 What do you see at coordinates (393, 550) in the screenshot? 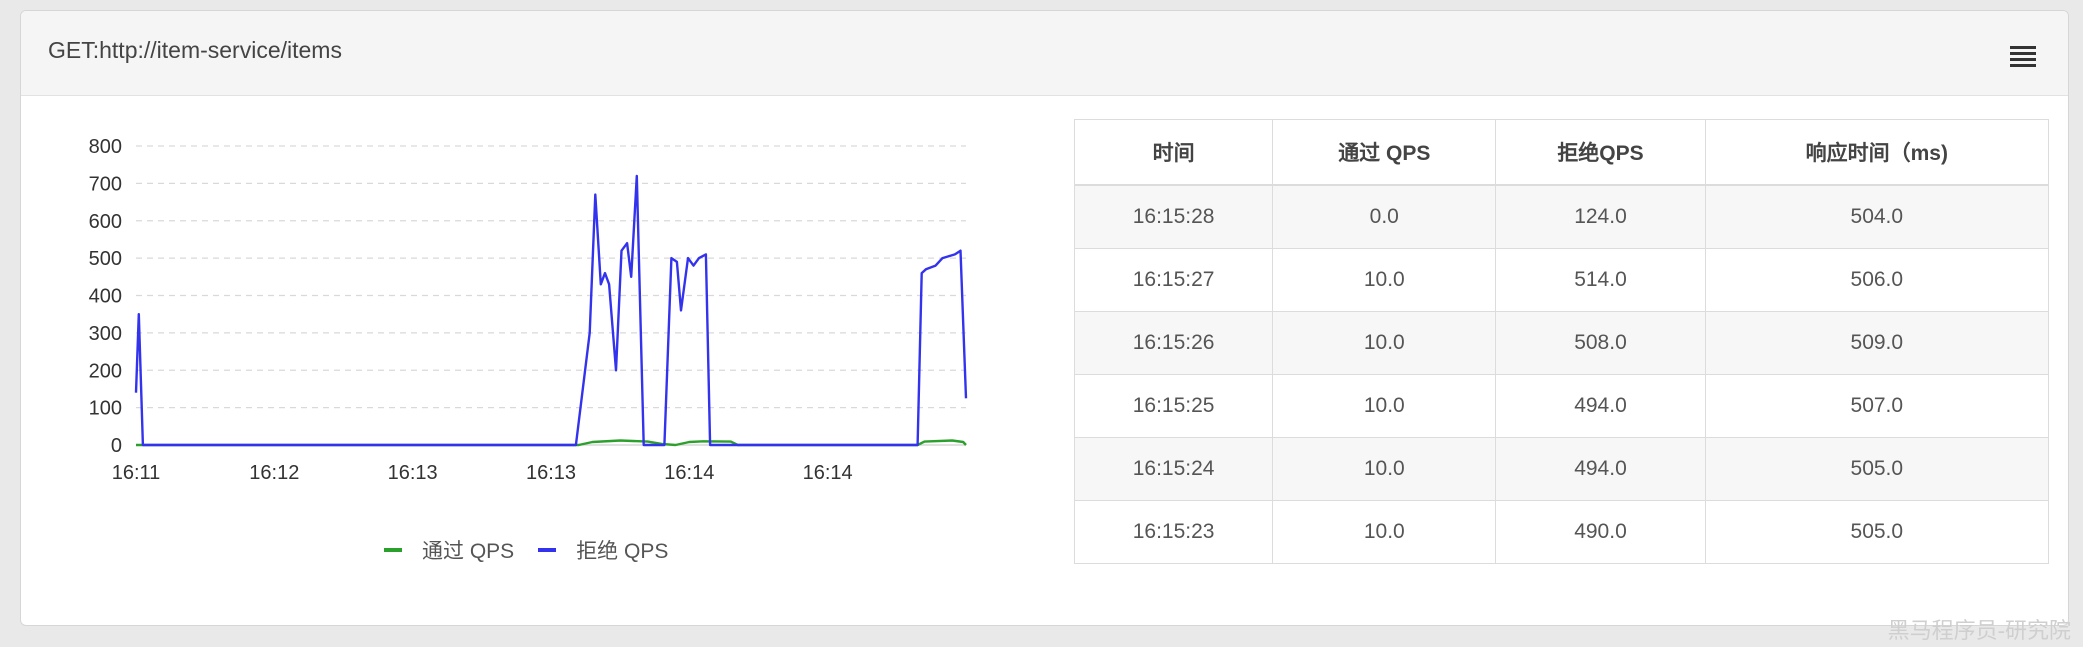
I see `legend-swatch-pass` at bounding box center [393, 550].